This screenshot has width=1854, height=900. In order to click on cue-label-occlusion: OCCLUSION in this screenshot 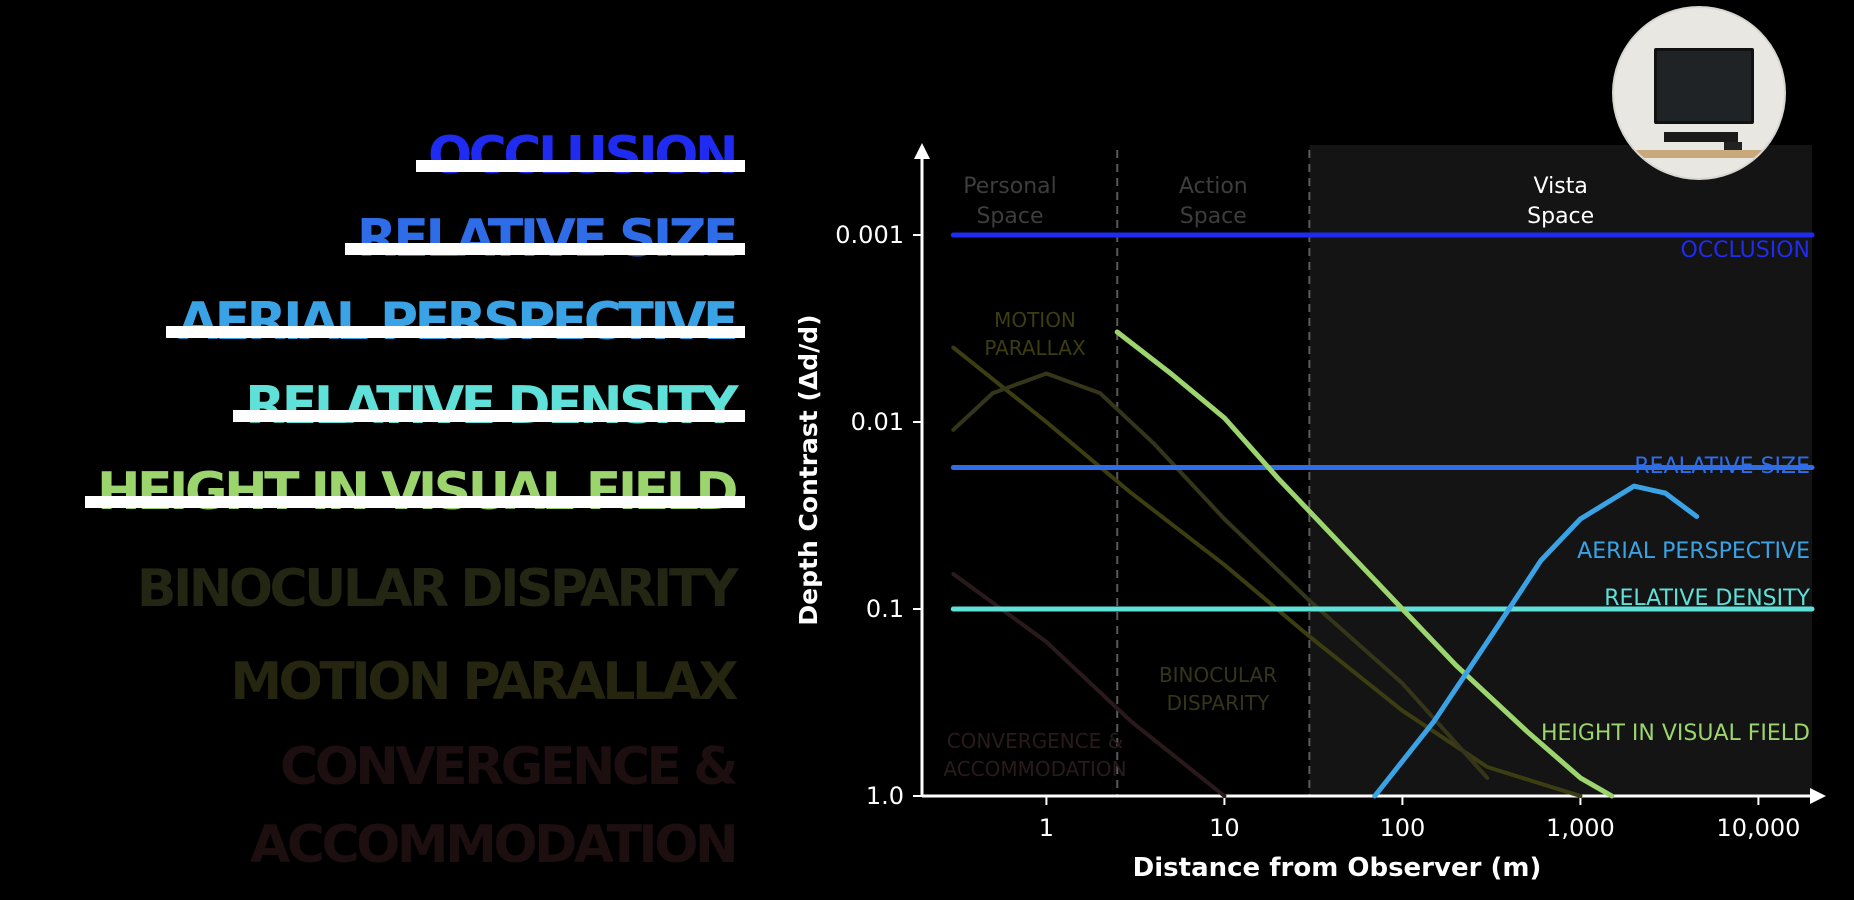, I will do `click(583, 156)`.